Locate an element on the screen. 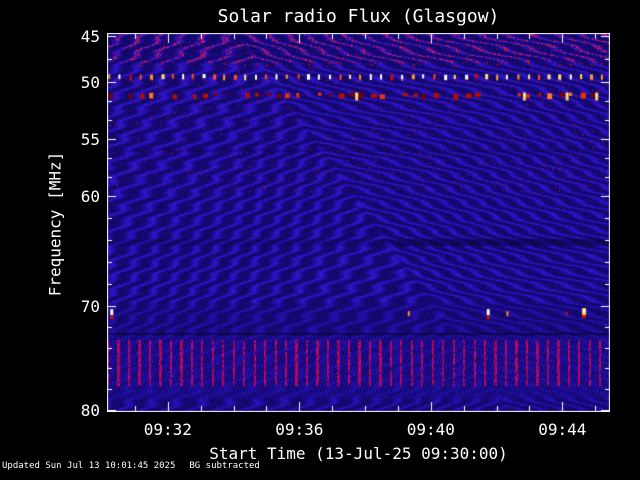 The width and height of the screenshot is (640, 480). x-tick-label: 09:32 is located at coordinates (167, 429).